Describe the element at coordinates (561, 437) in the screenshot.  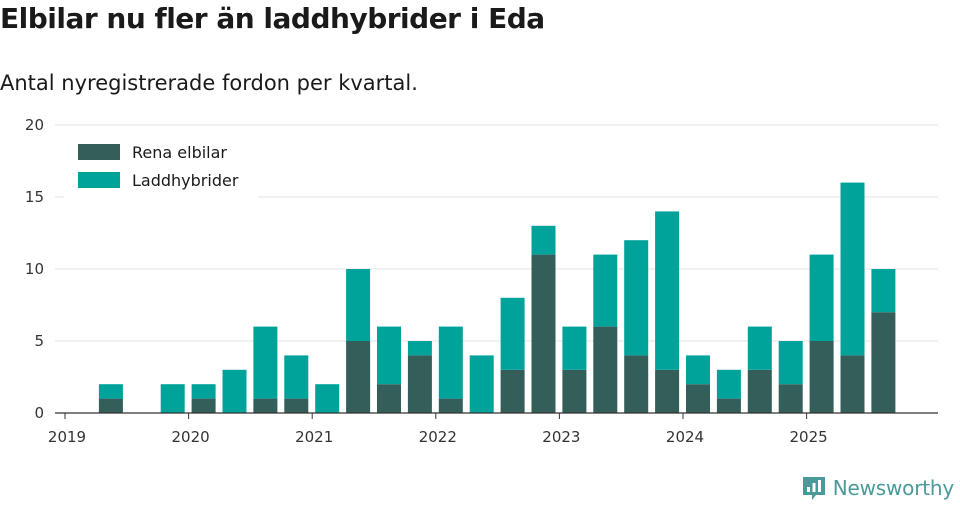
I see `x-tick-label: 2023` at that location.